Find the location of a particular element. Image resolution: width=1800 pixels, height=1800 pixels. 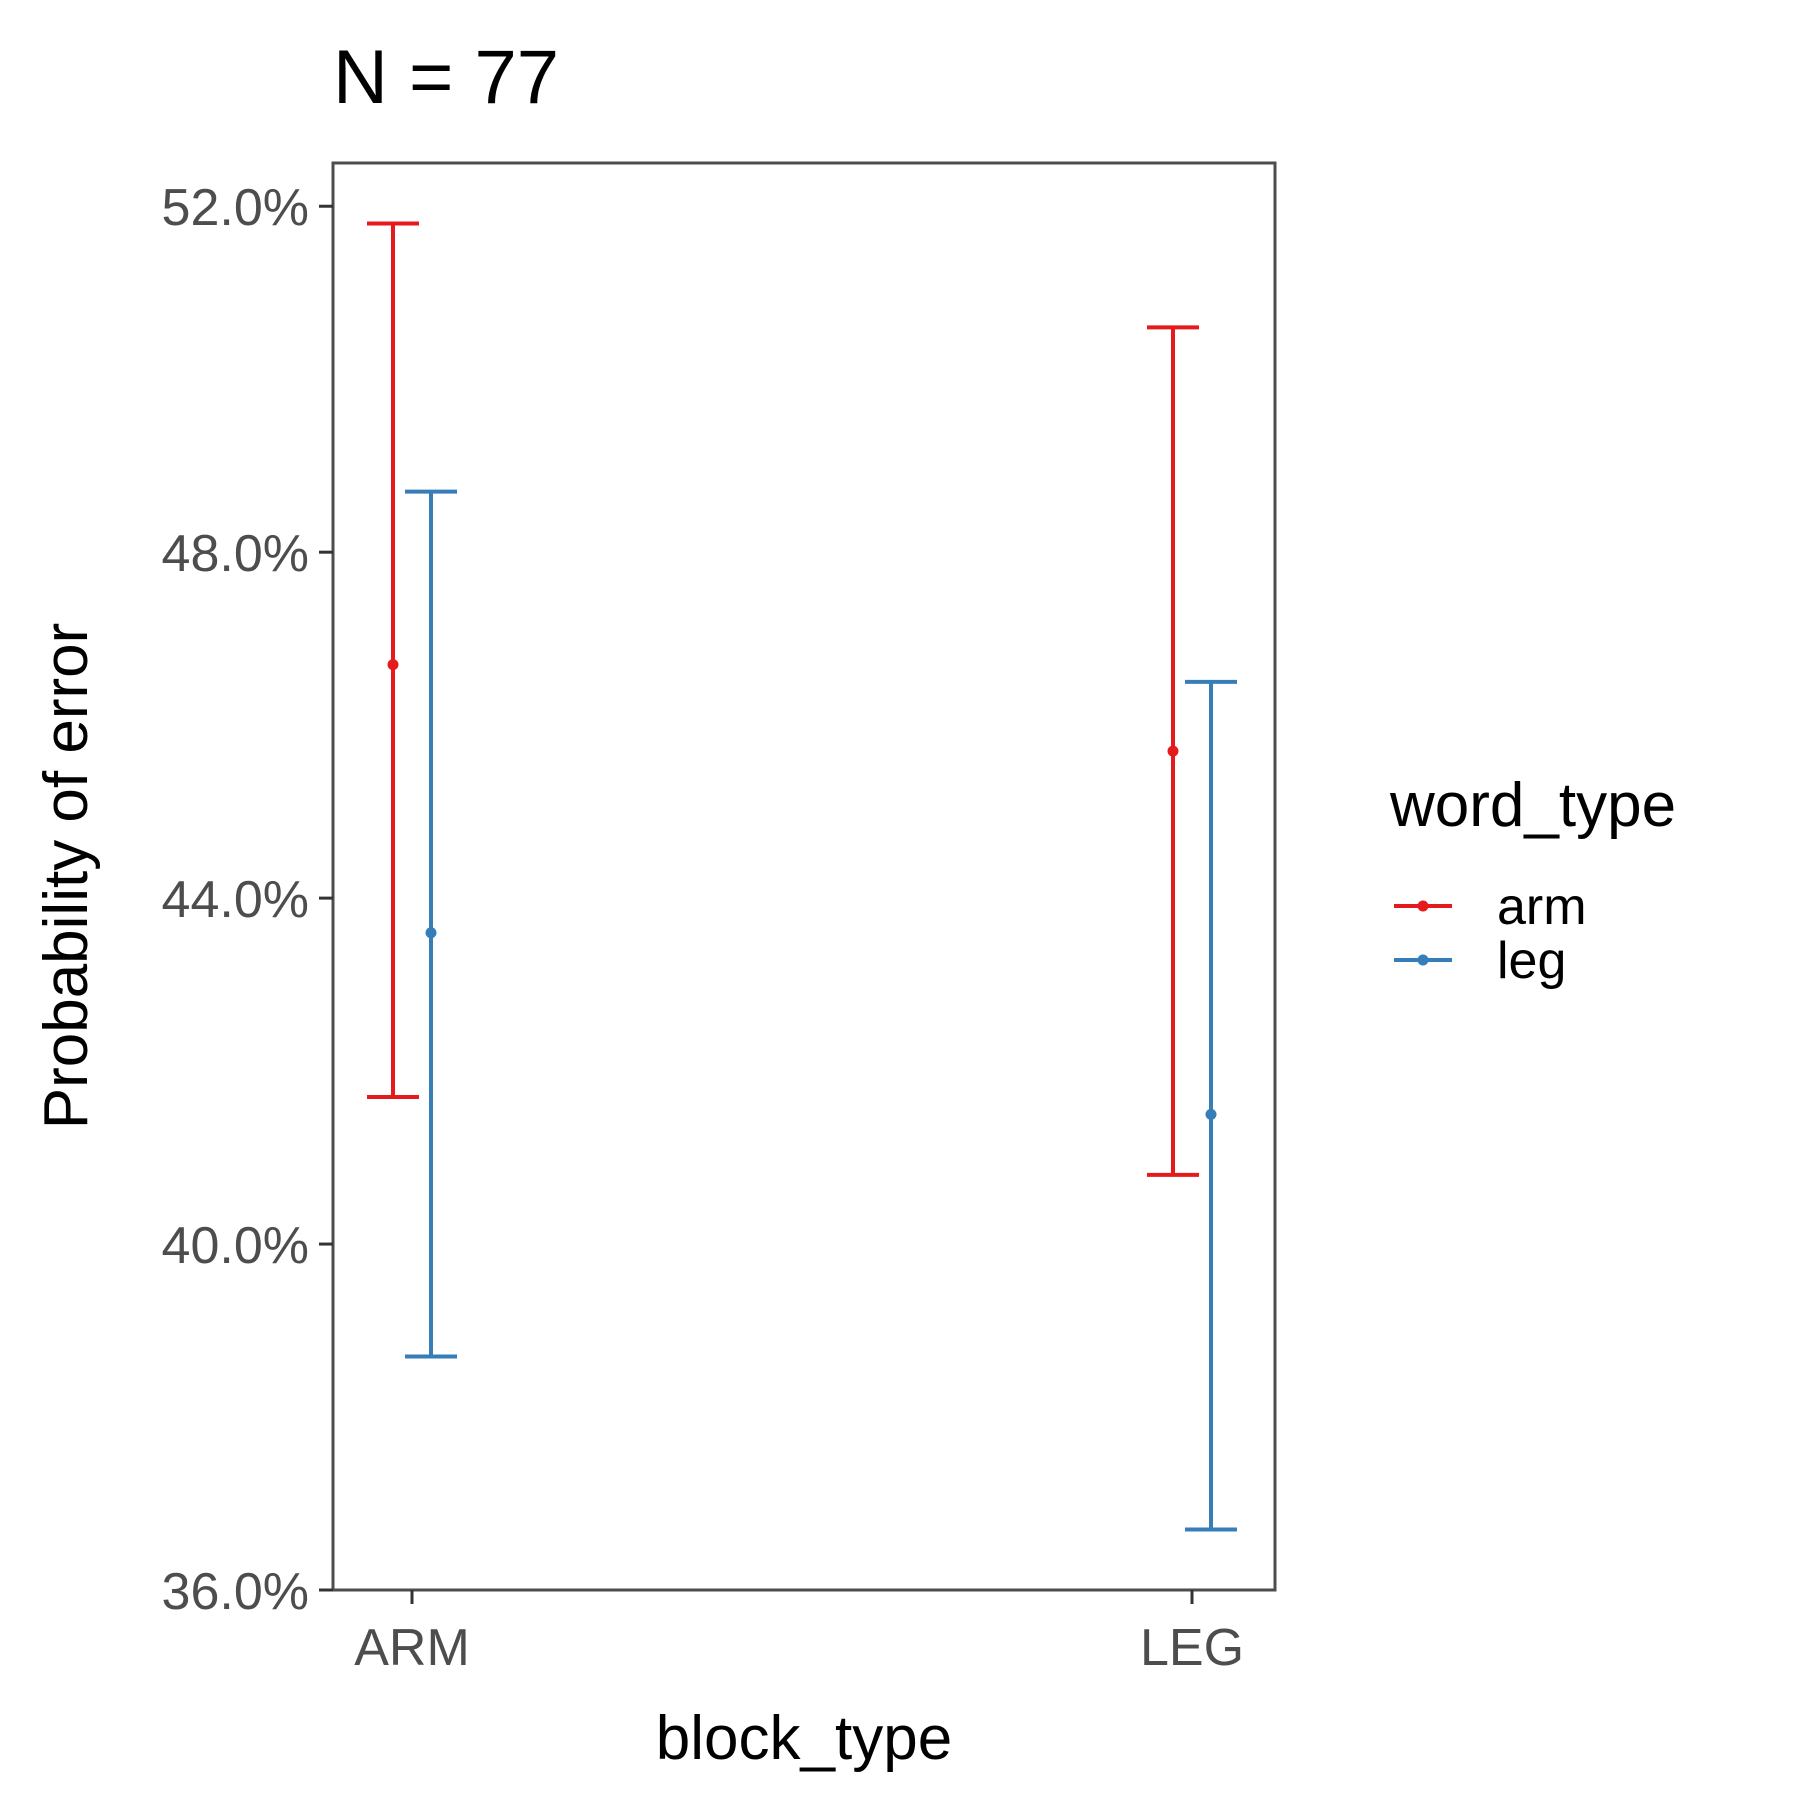

legend-label: arm is located at coordinates (1542, 907).